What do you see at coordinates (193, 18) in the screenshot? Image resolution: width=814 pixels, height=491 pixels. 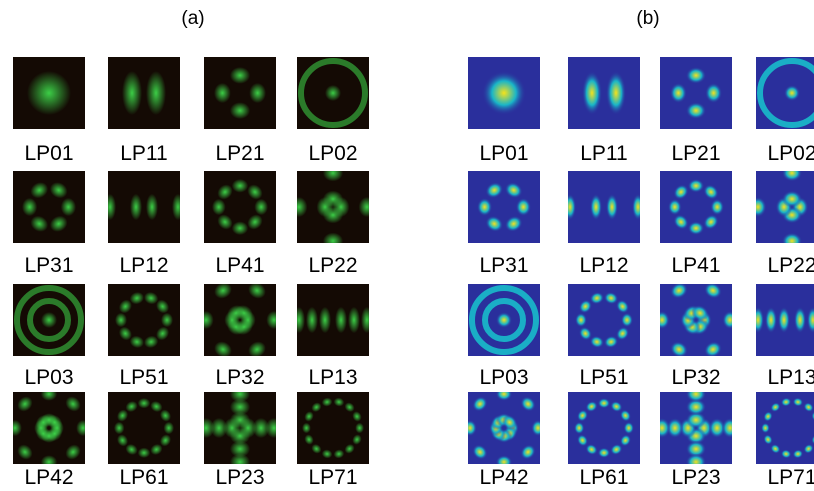 I see `panel-a-title: (a)` at bounding box center [193, 18].